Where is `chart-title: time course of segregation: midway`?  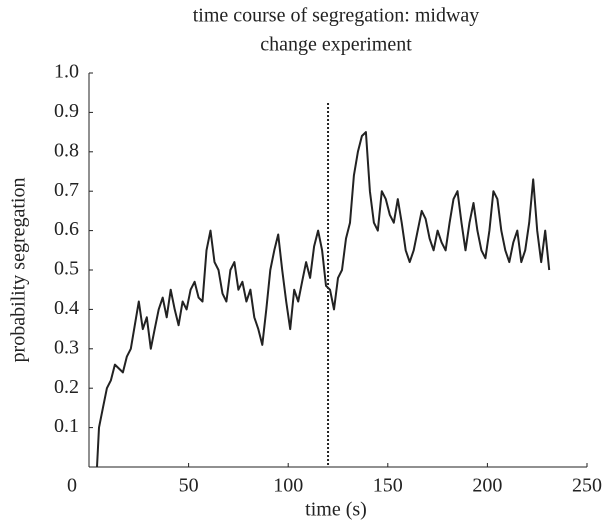 chart-title: time course of segregation: midway is located at coordinates (336, 16).